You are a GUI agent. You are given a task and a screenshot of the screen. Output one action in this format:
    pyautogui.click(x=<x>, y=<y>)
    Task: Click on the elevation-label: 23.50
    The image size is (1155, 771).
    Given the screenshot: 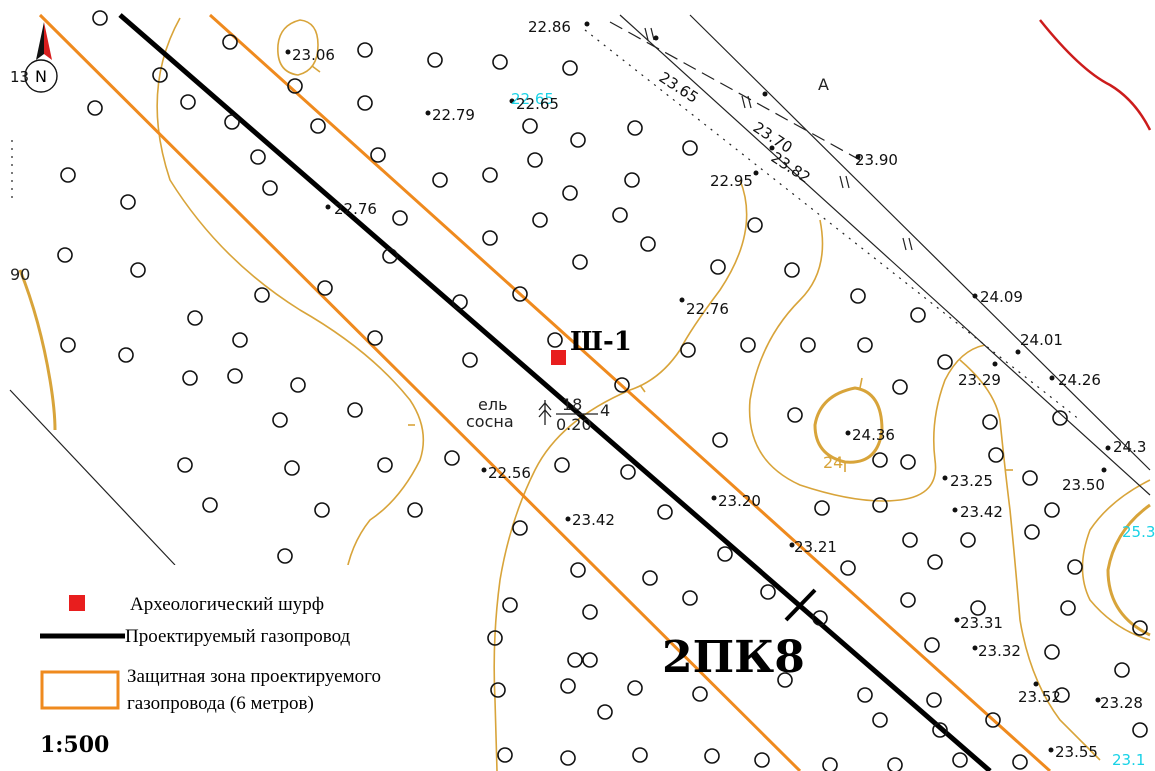 What is the action you would take?
    pyautogui.click(x=1083, y=485)
    